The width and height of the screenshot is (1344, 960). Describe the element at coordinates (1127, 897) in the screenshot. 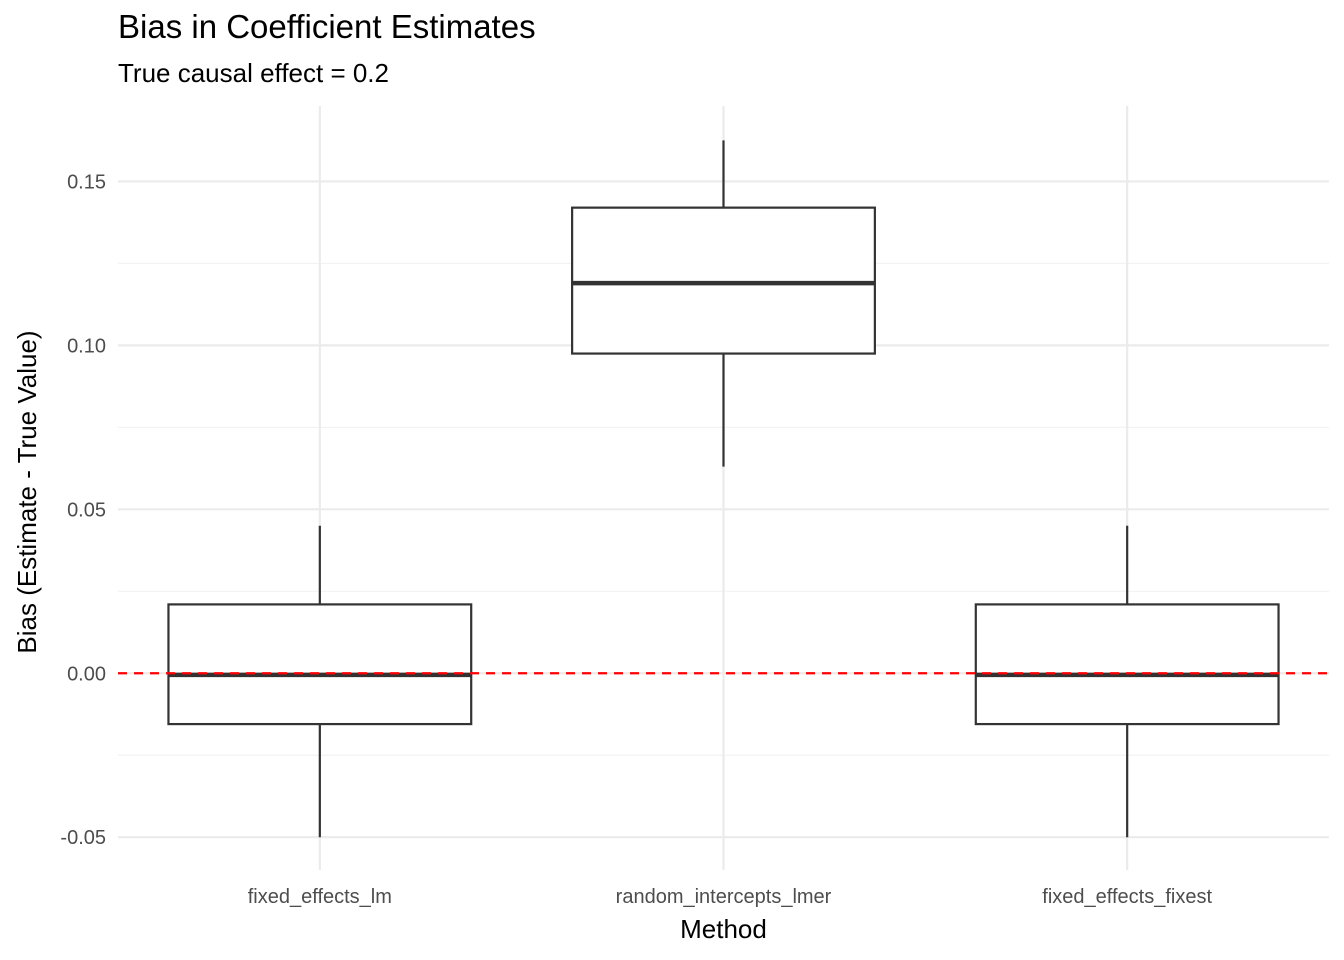

I see `x-tick-label: fixed_effects_fixest` at that location.